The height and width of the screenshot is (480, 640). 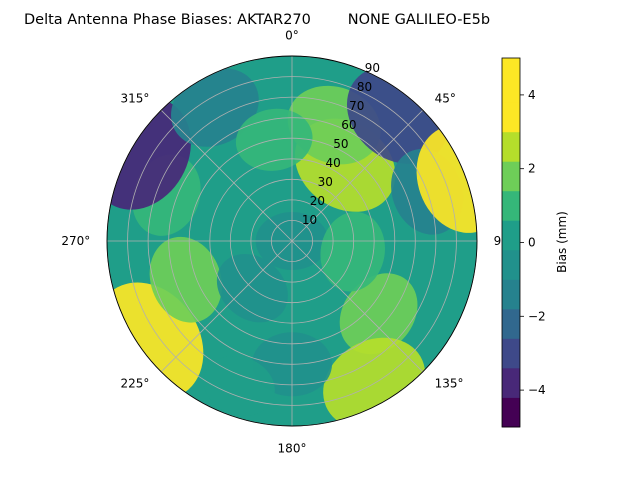 What do you see at coordinates (292, 35) in the screenshot?
I see `angle-label-0: 0°` at bounding box center [292, 35].